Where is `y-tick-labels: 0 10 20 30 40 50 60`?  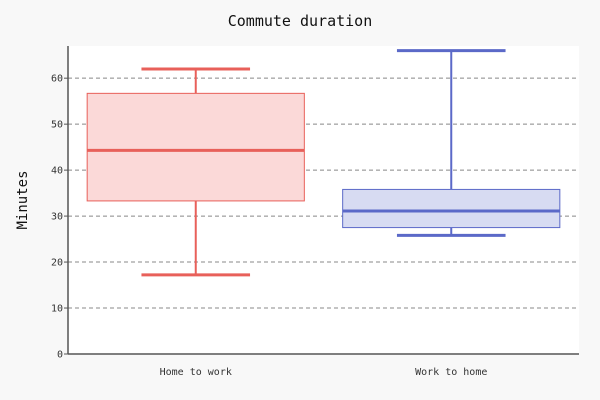
y-tick-labels: 0 10 20 30 40 50 60 is located at coordinates (59, 217).